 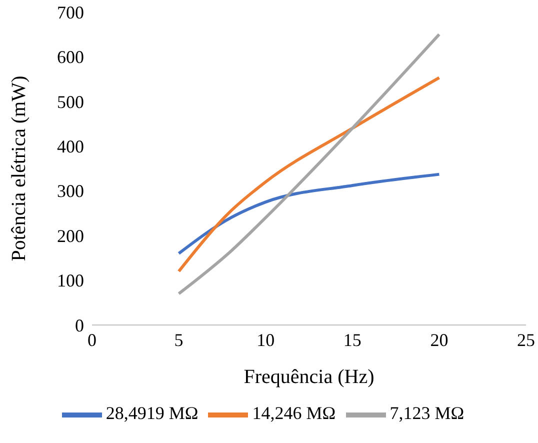 I want to click on legend-label: 14,246 MΩ, so click(x=294, y=413).